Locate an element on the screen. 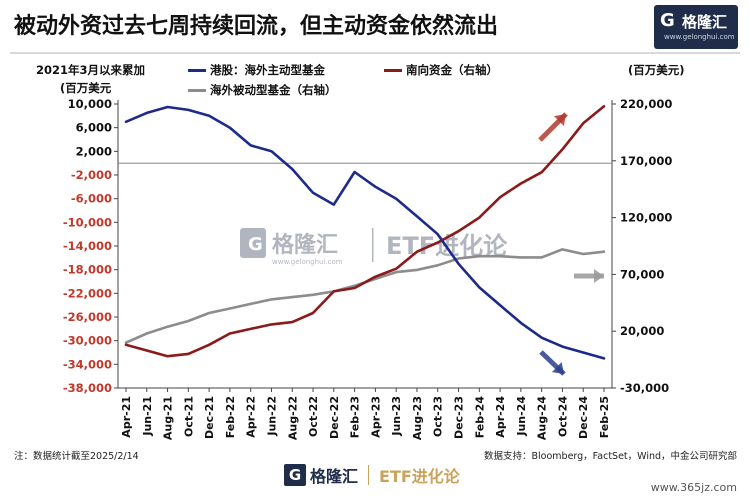  bottom-logo-brand: 格隆汇 is located at coordinates (334, 476).